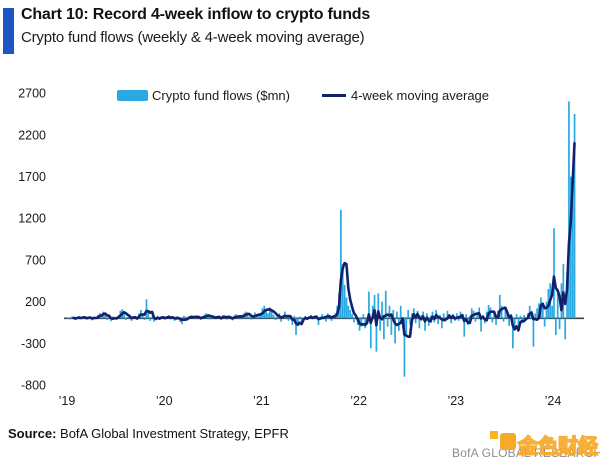  I want to click on x-tick-label: ’19, so click(67, 401).